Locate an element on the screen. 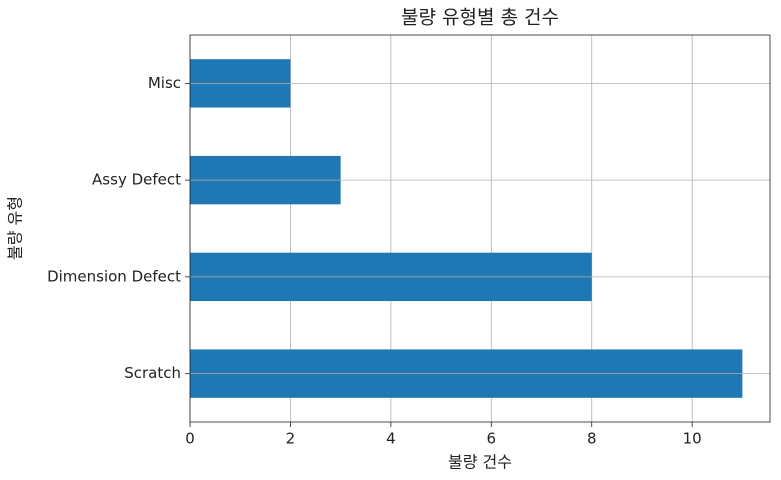 This screenshot has height=480, width=781. x-tick-label: 2 is located at coordinates (291, 439).